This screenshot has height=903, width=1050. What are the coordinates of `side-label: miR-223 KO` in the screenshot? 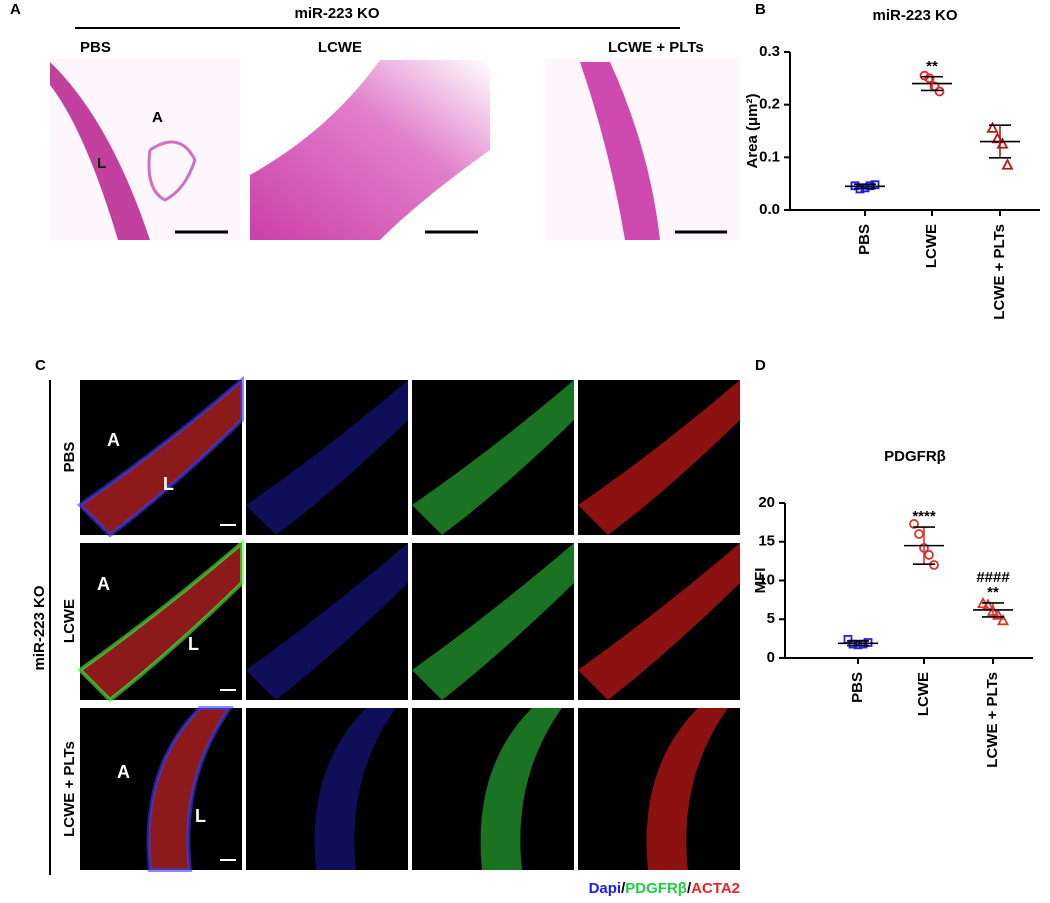 It's located at (39, 627).